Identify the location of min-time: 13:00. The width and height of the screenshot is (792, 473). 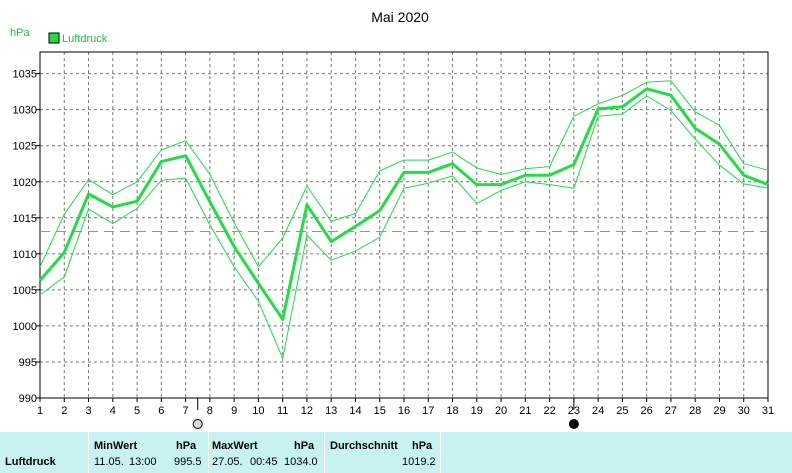
(143, 462).